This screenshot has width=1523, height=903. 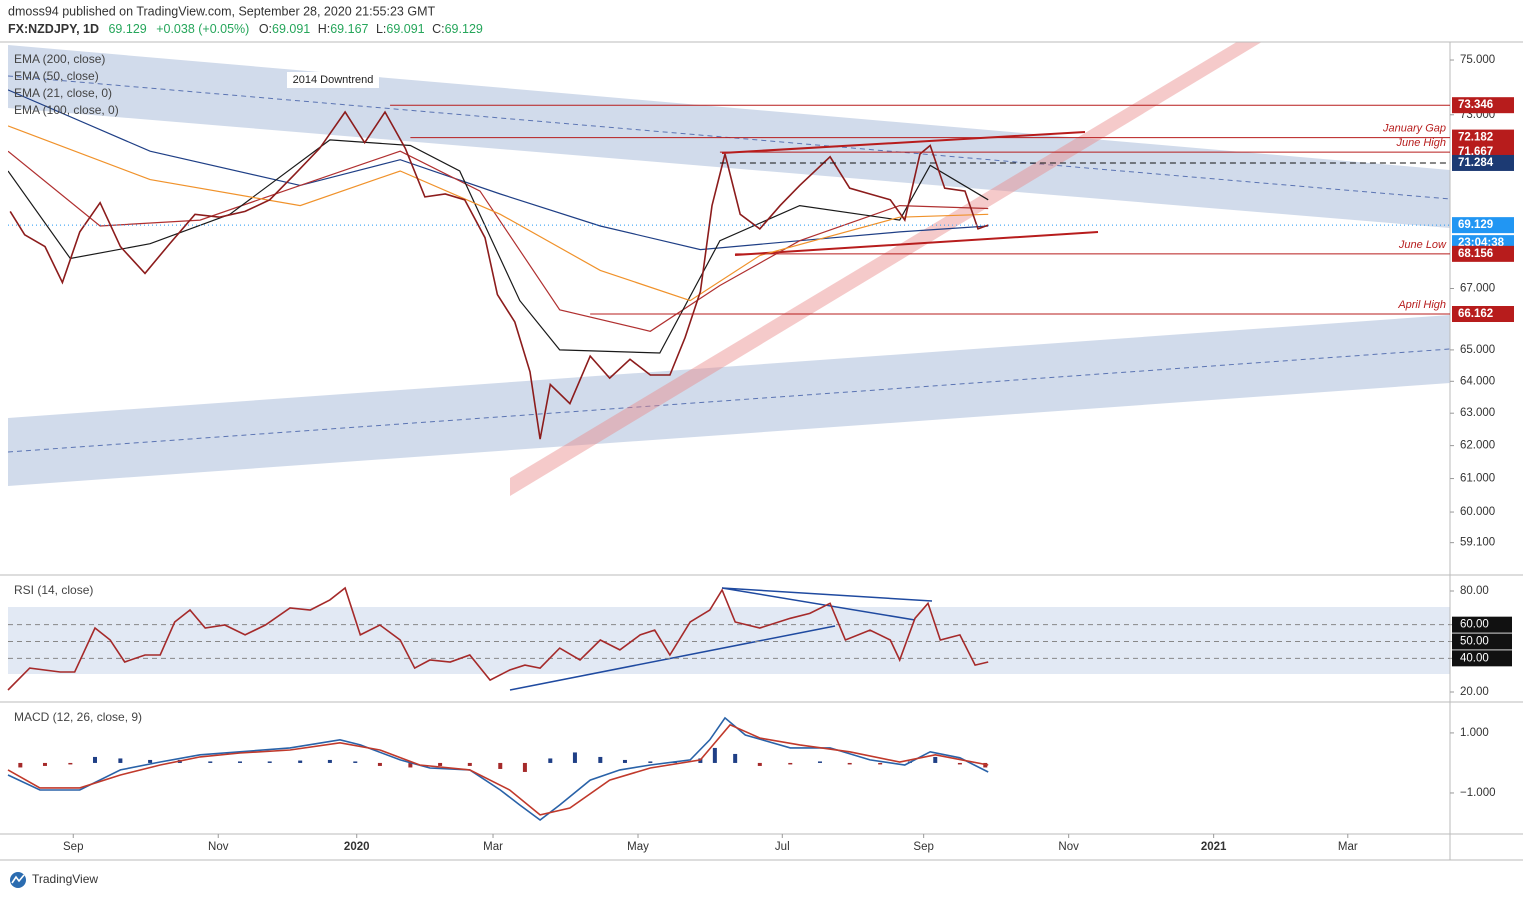 I want to click on y-tick-label: 1.000, so click(x=1474, y=733).